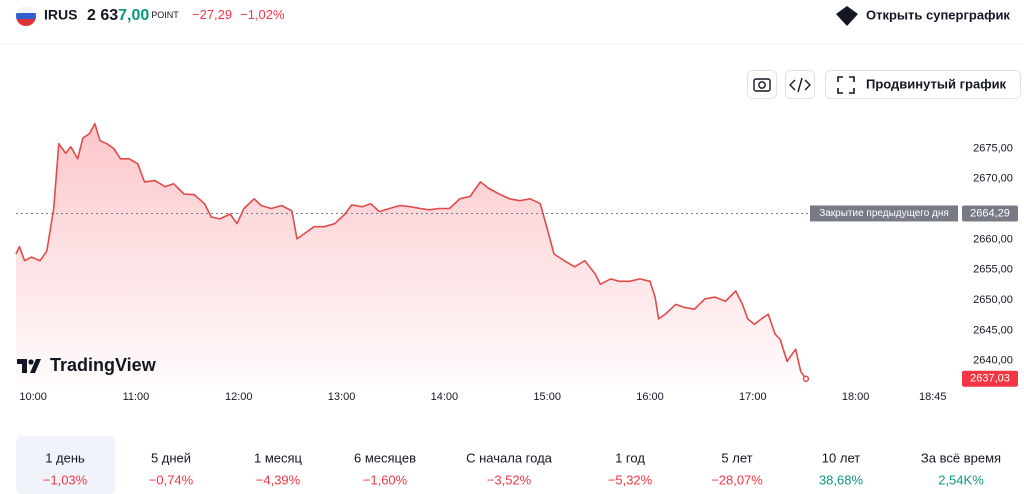 Image resolution: width=1024 pixels, height=494 pixels. What do you see at coordinates (993, 239) in the screenshot?
I see `y-tick-label: 2660,00` at bounding box center [993, 239].